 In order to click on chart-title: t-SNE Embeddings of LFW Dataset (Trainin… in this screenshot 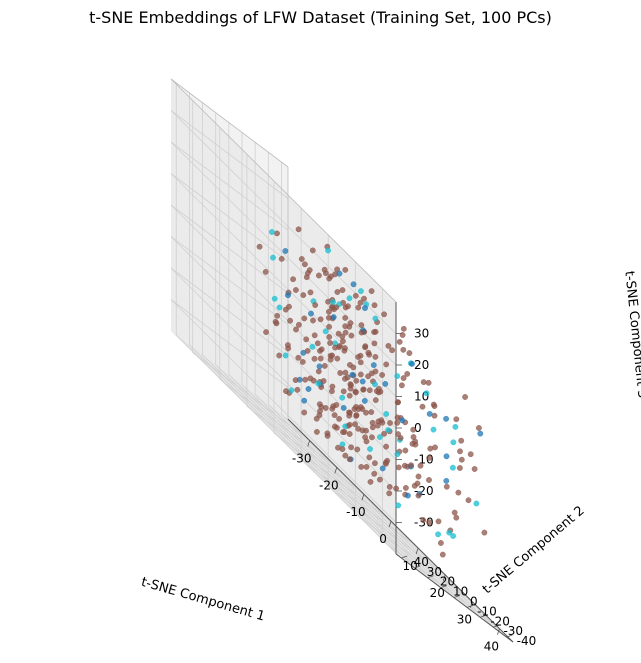, I will do `click(320, 17)`.